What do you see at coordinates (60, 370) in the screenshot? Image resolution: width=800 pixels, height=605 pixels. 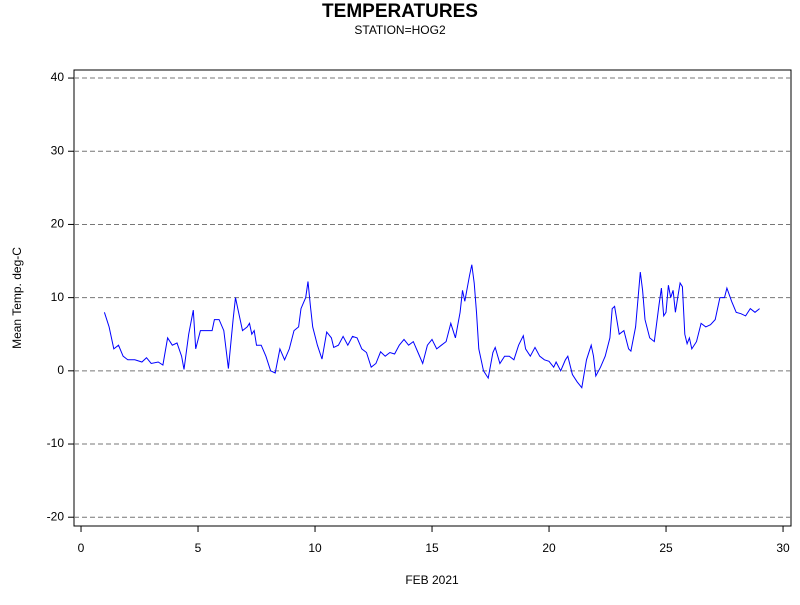 I see `y-tick-label: 0` at bounding box center [60, 370].